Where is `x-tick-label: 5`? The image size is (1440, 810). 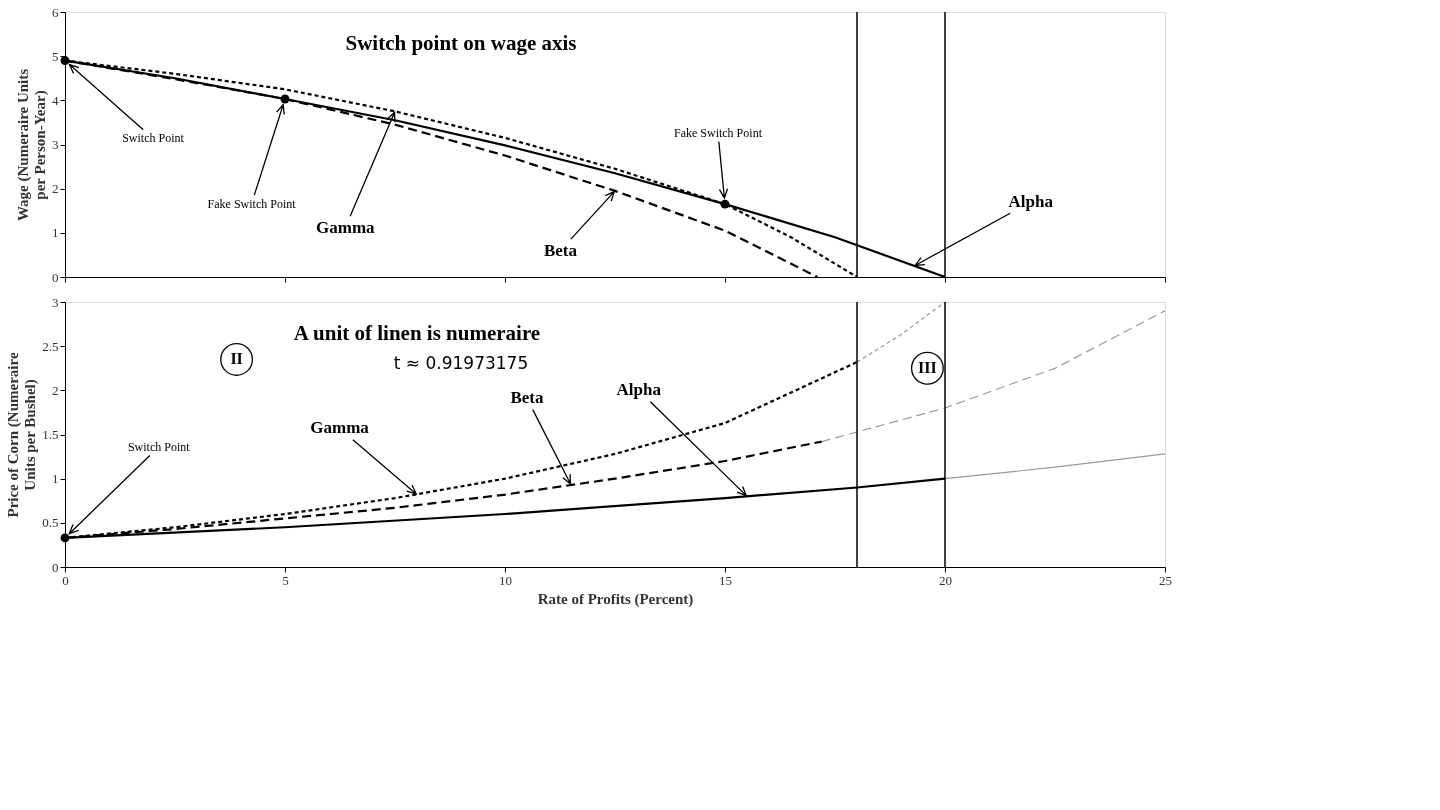 x-tick-label: 5 is located at coordinates (285, 580).